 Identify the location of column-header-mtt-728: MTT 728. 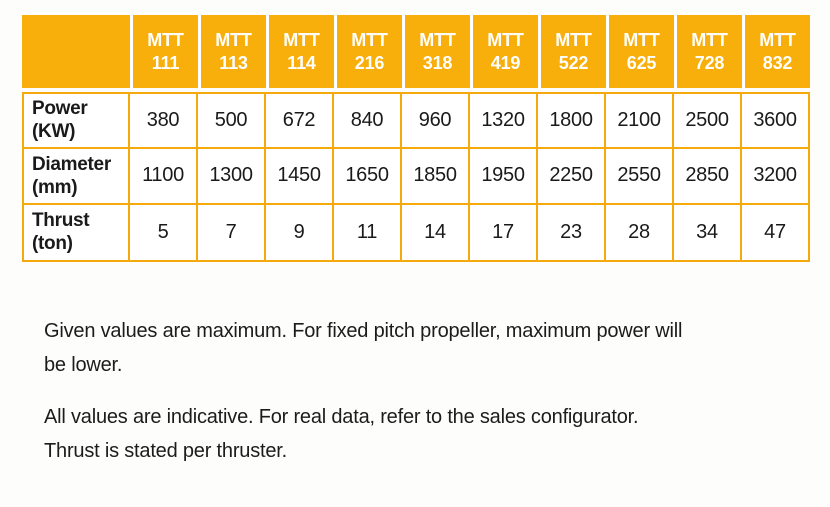
(708, 51).